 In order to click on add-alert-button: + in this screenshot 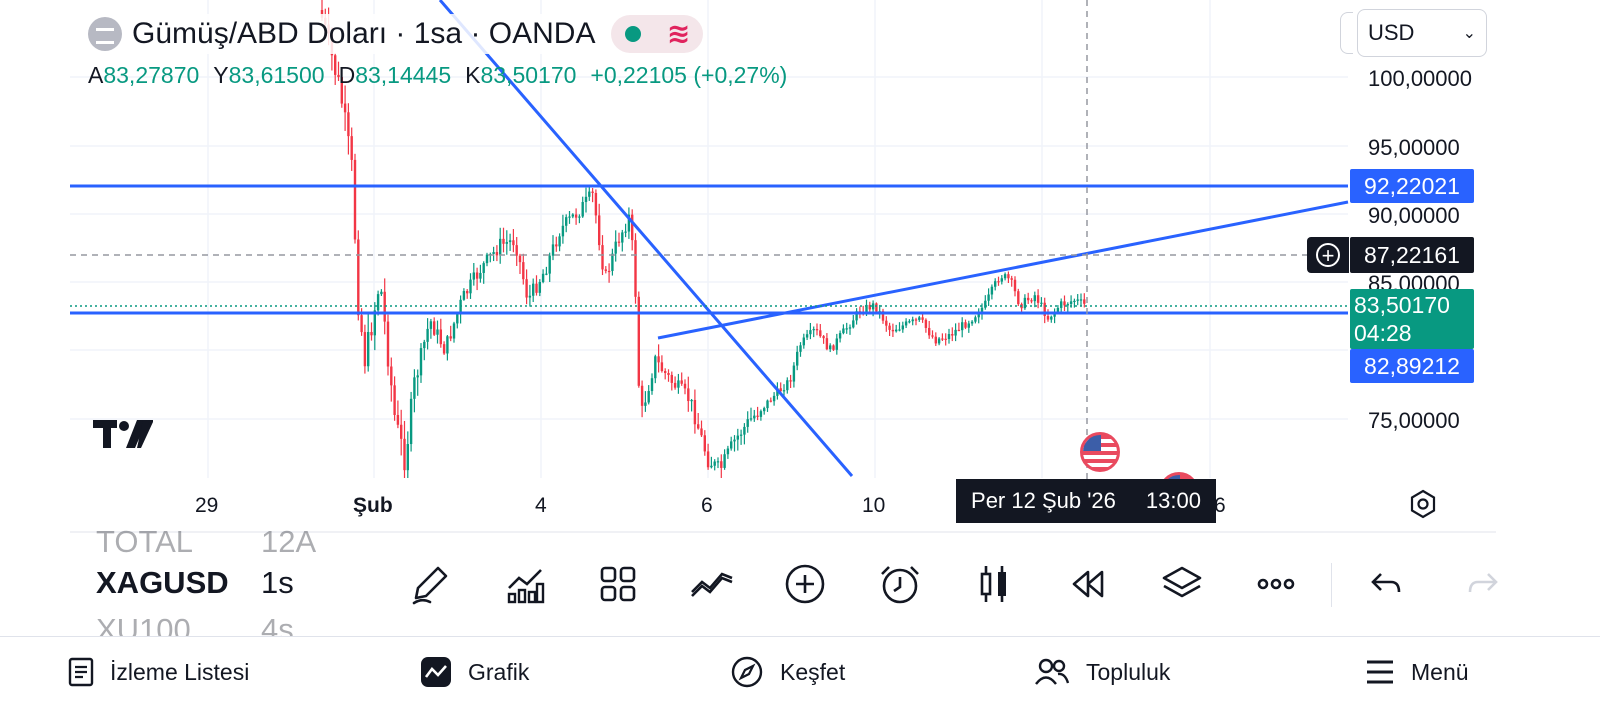, I will do `click(1328, 255)`.